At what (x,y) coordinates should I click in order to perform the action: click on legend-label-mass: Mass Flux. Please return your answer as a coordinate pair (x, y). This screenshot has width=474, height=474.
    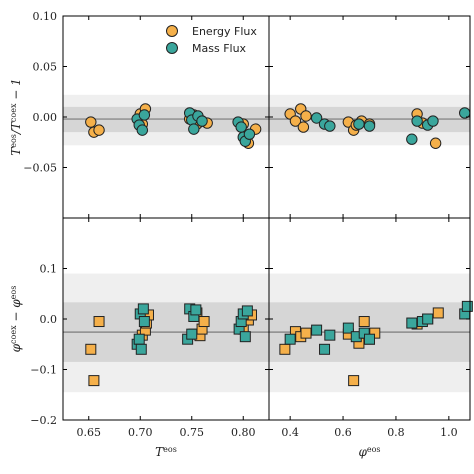
    Looking at the image, I should click on (219, 48).